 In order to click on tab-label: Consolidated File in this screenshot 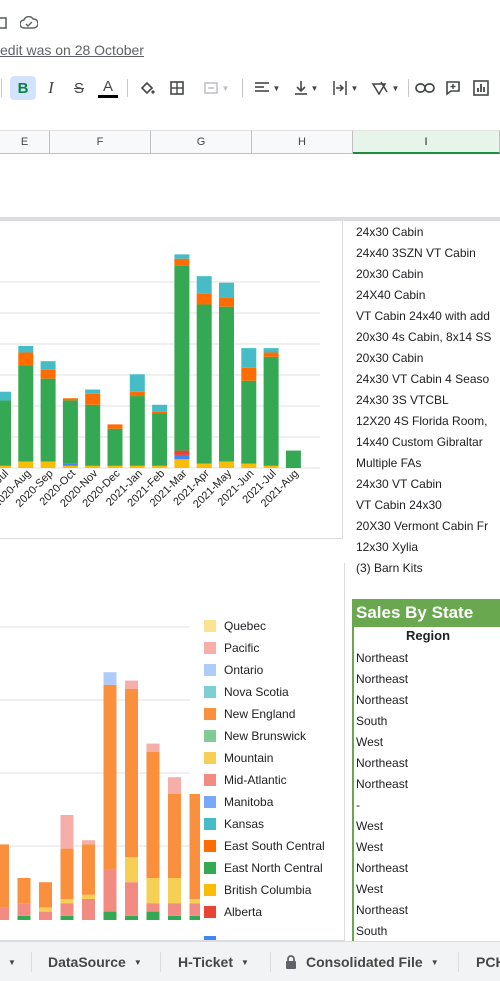, I will do `click(364, 962)`.